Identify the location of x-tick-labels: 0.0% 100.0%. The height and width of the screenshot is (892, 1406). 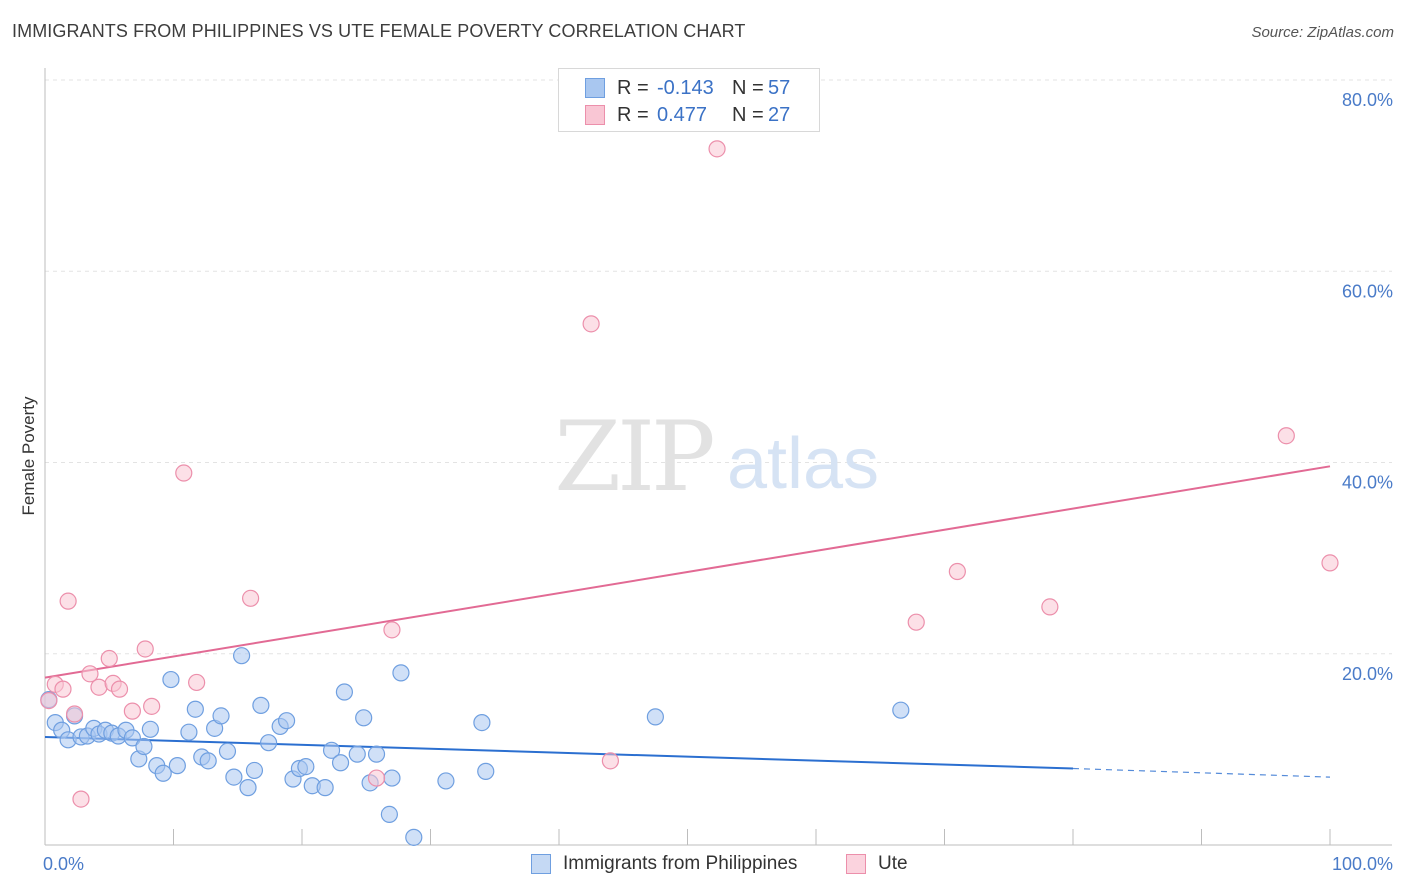
(718, 864).